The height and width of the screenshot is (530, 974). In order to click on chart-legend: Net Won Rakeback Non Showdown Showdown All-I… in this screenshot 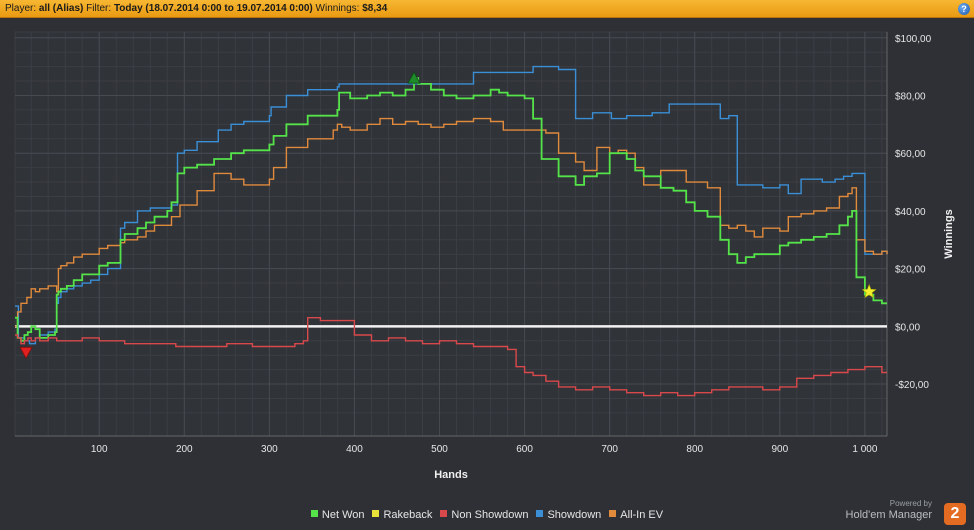, I will do `click(487, 515)`.